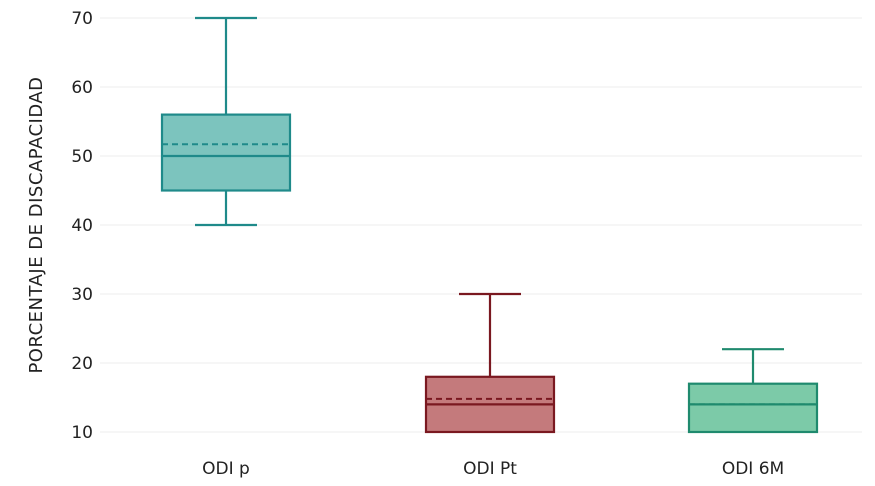 This screenshot has width=875, height=486. I want to click on x-tick-label: ODI Pt, so click(490, 469).